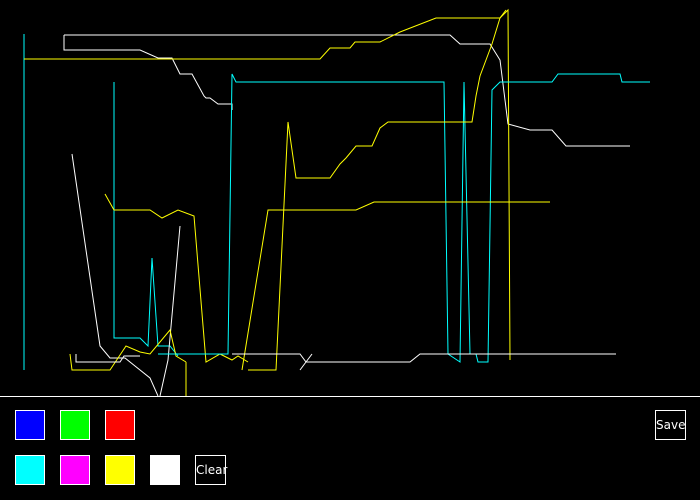 The image size is (700, 500). Describe the element at coordinates (120, 425) in the screenshot. I see `color-swatch-red` at that location.